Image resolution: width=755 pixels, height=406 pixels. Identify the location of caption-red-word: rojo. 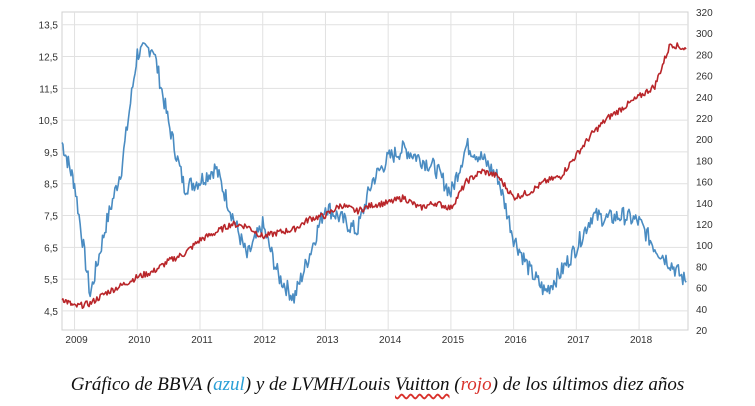
(476, 384).